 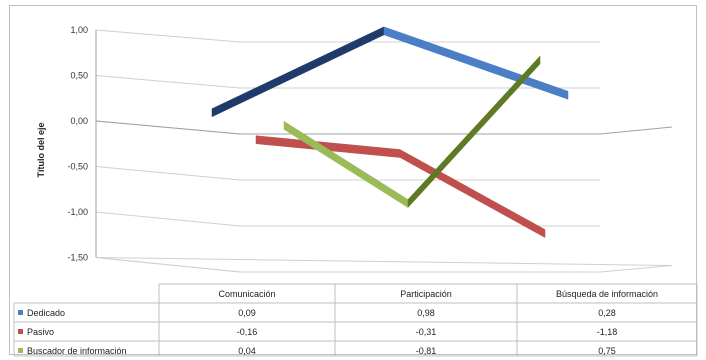 I want to click on y-tick-label: 1,00, so click(x=79, y=30).